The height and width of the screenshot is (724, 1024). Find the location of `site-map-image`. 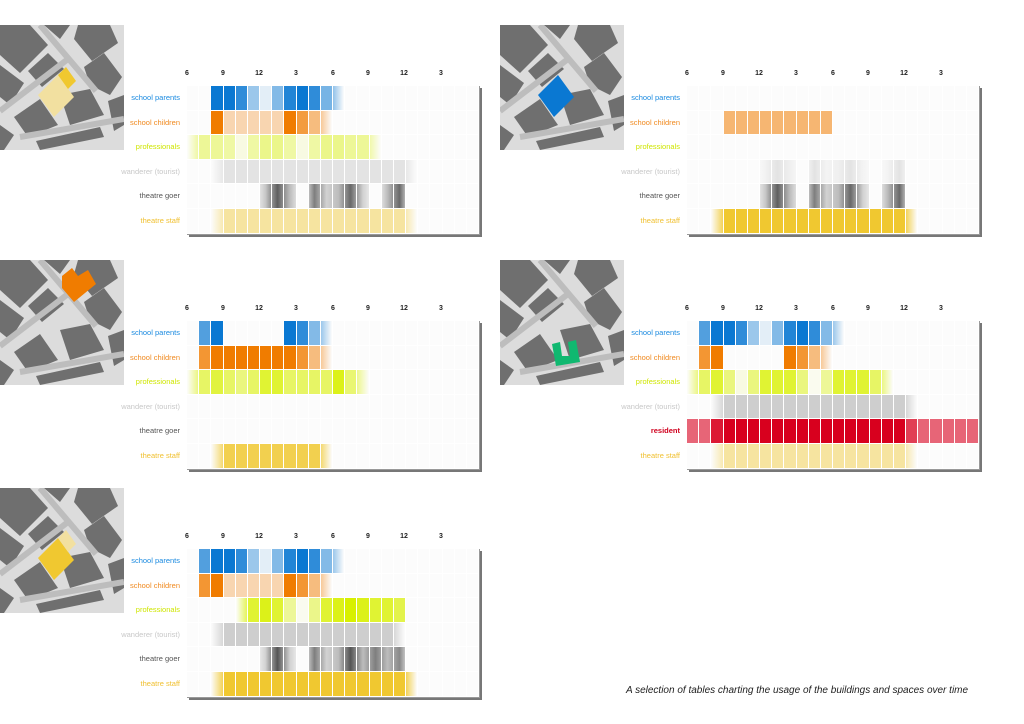

site-map-image is located at coordinates (562, 87).